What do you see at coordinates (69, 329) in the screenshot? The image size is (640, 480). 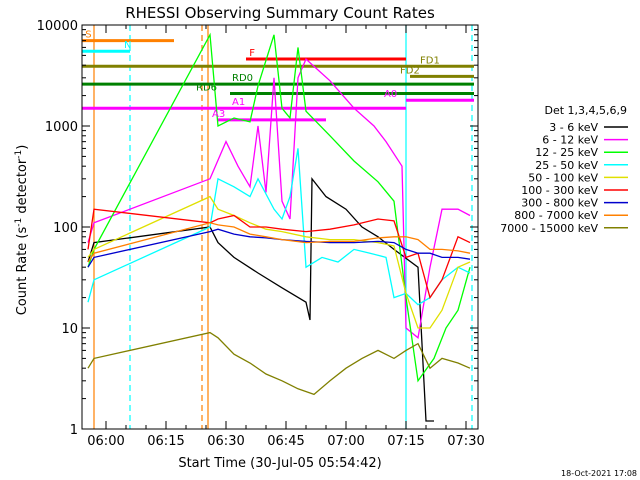 I see `y-tick-label-10: 10` at bounding box center [69, 329].